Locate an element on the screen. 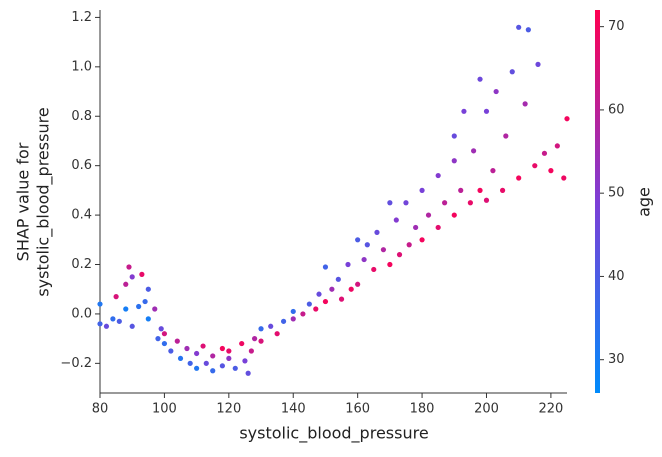 This screenshot has height=457, width=662. y-tick-label: 0.4 is located at coordinates (81, 215).